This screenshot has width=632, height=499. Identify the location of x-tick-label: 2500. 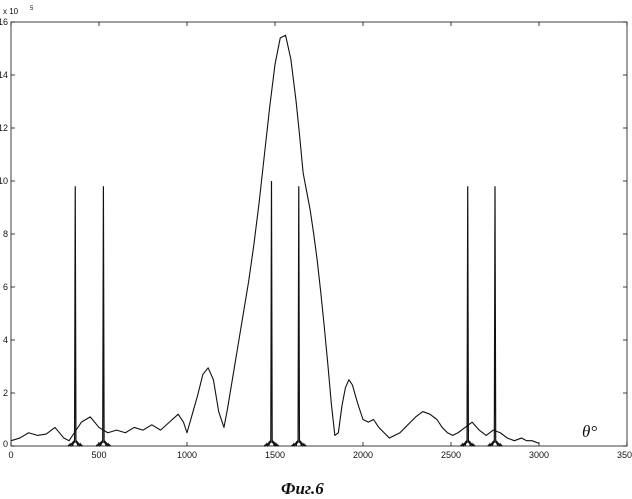
(451, 455).